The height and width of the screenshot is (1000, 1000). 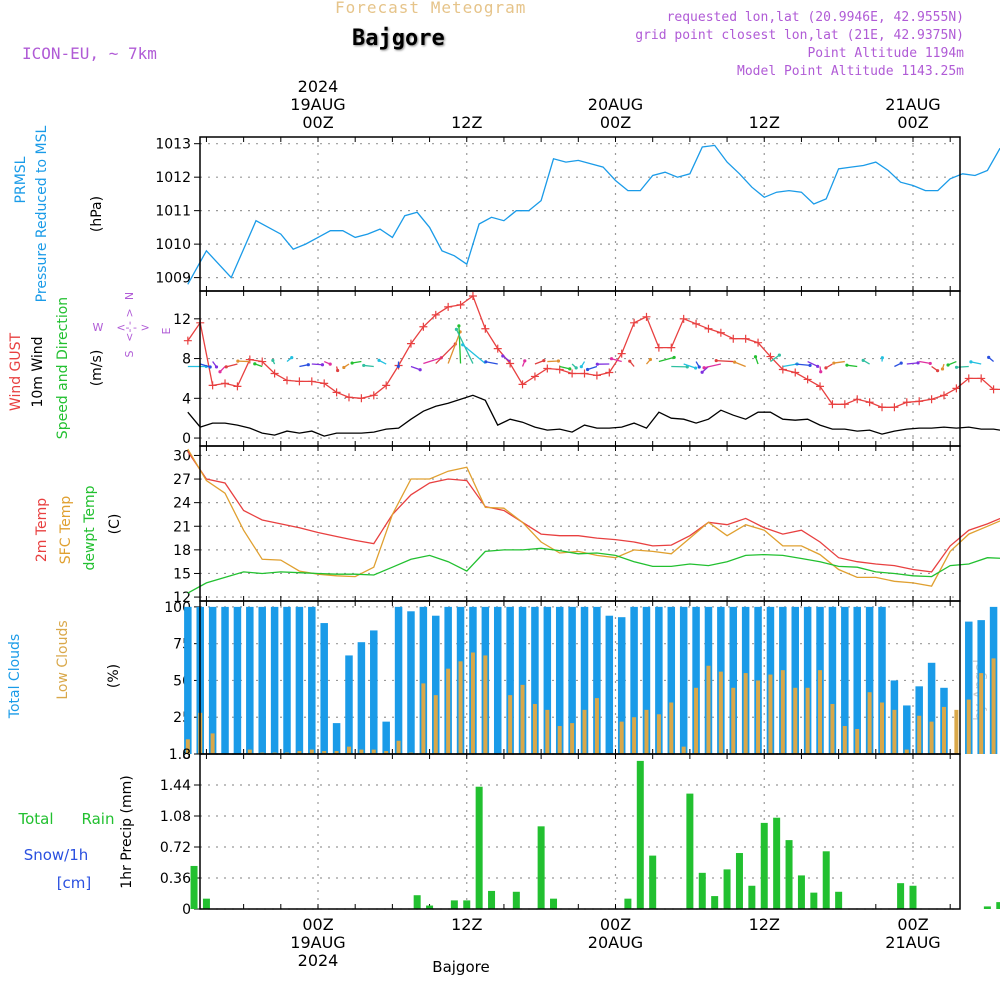 What do you see at coordinates (317, 942) in the screenshot?
I see `bottom-axis-date: 19AUG` at bounding box center [317, 942].